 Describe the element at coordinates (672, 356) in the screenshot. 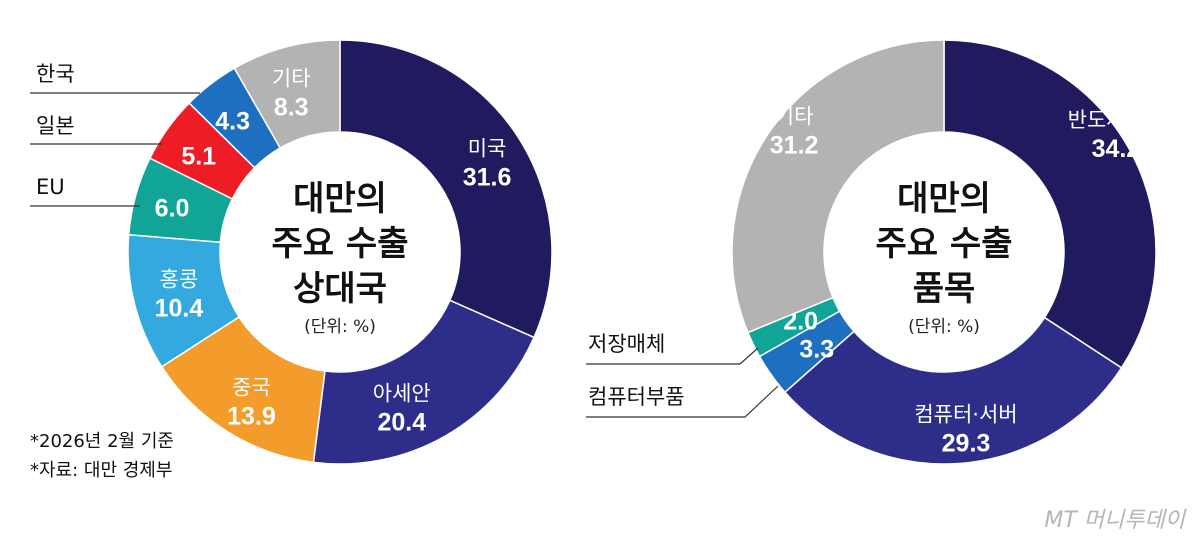

I see `leader-line-storage-media` at that location.